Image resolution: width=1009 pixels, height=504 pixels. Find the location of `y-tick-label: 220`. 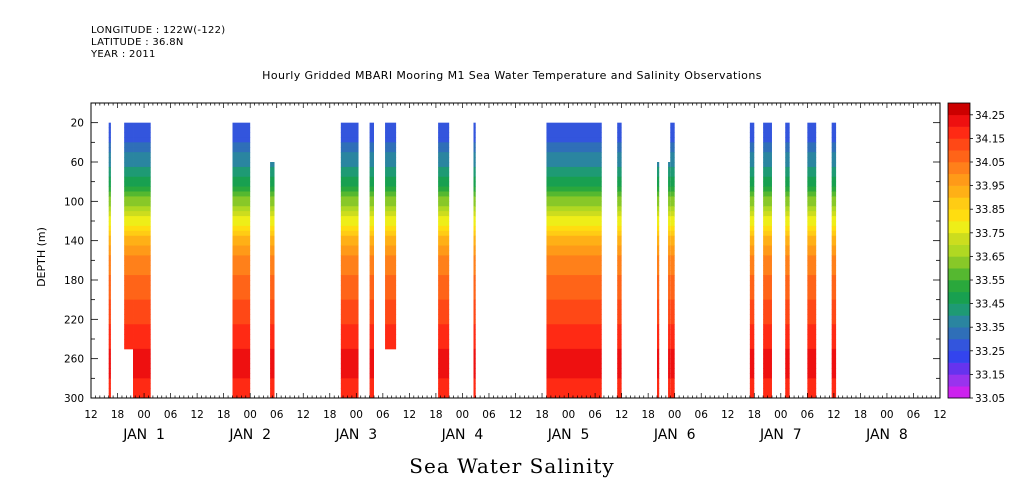

y-tick-label: 220 is located at coordinates (74, 320).